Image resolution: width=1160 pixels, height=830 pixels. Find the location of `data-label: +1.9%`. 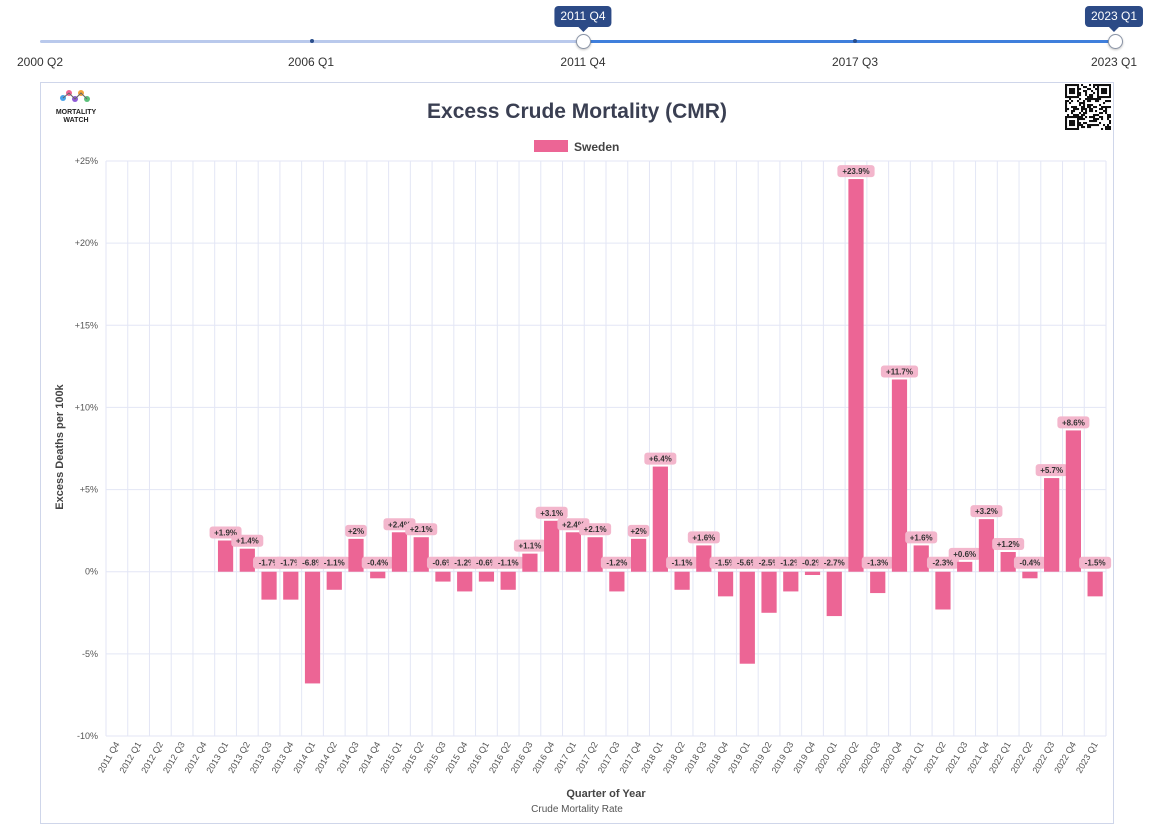

data-label: +1.9% is located at coordinates (225, 533).